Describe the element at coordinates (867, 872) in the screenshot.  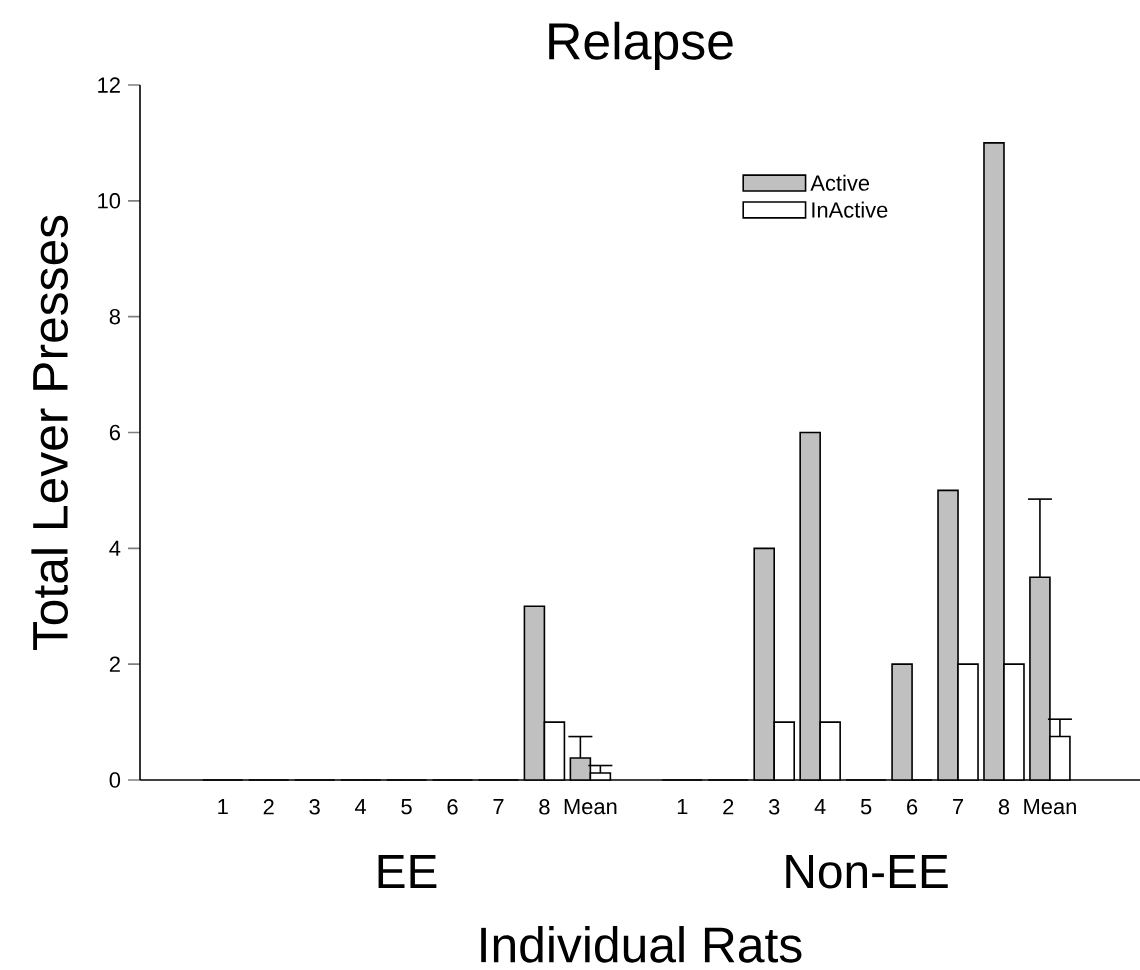
I see `text: Non-EE` at that location.